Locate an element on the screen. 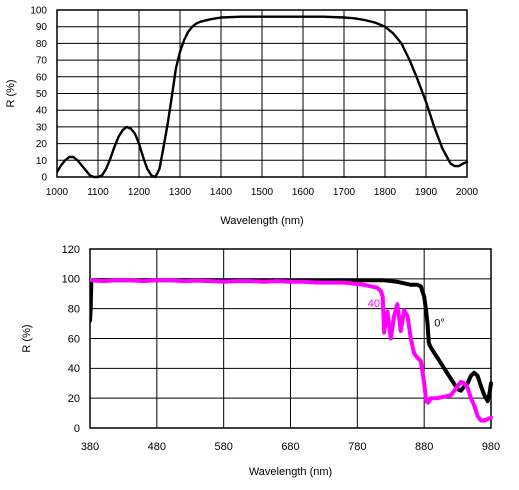  x-tick-label: 1600 is located at coordinates (303, 192).